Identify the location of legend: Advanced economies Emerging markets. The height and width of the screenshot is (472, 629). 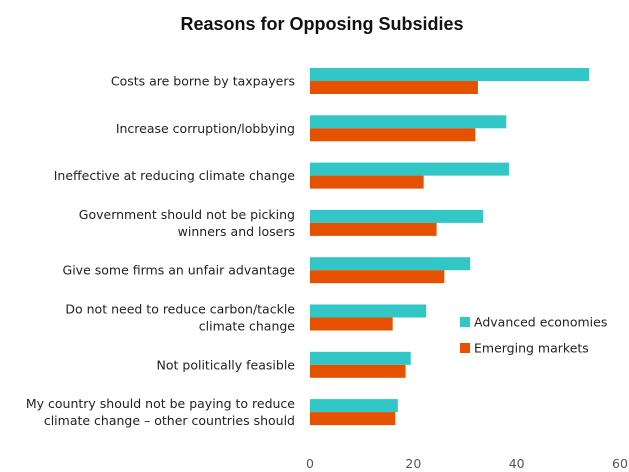
(533, 335).